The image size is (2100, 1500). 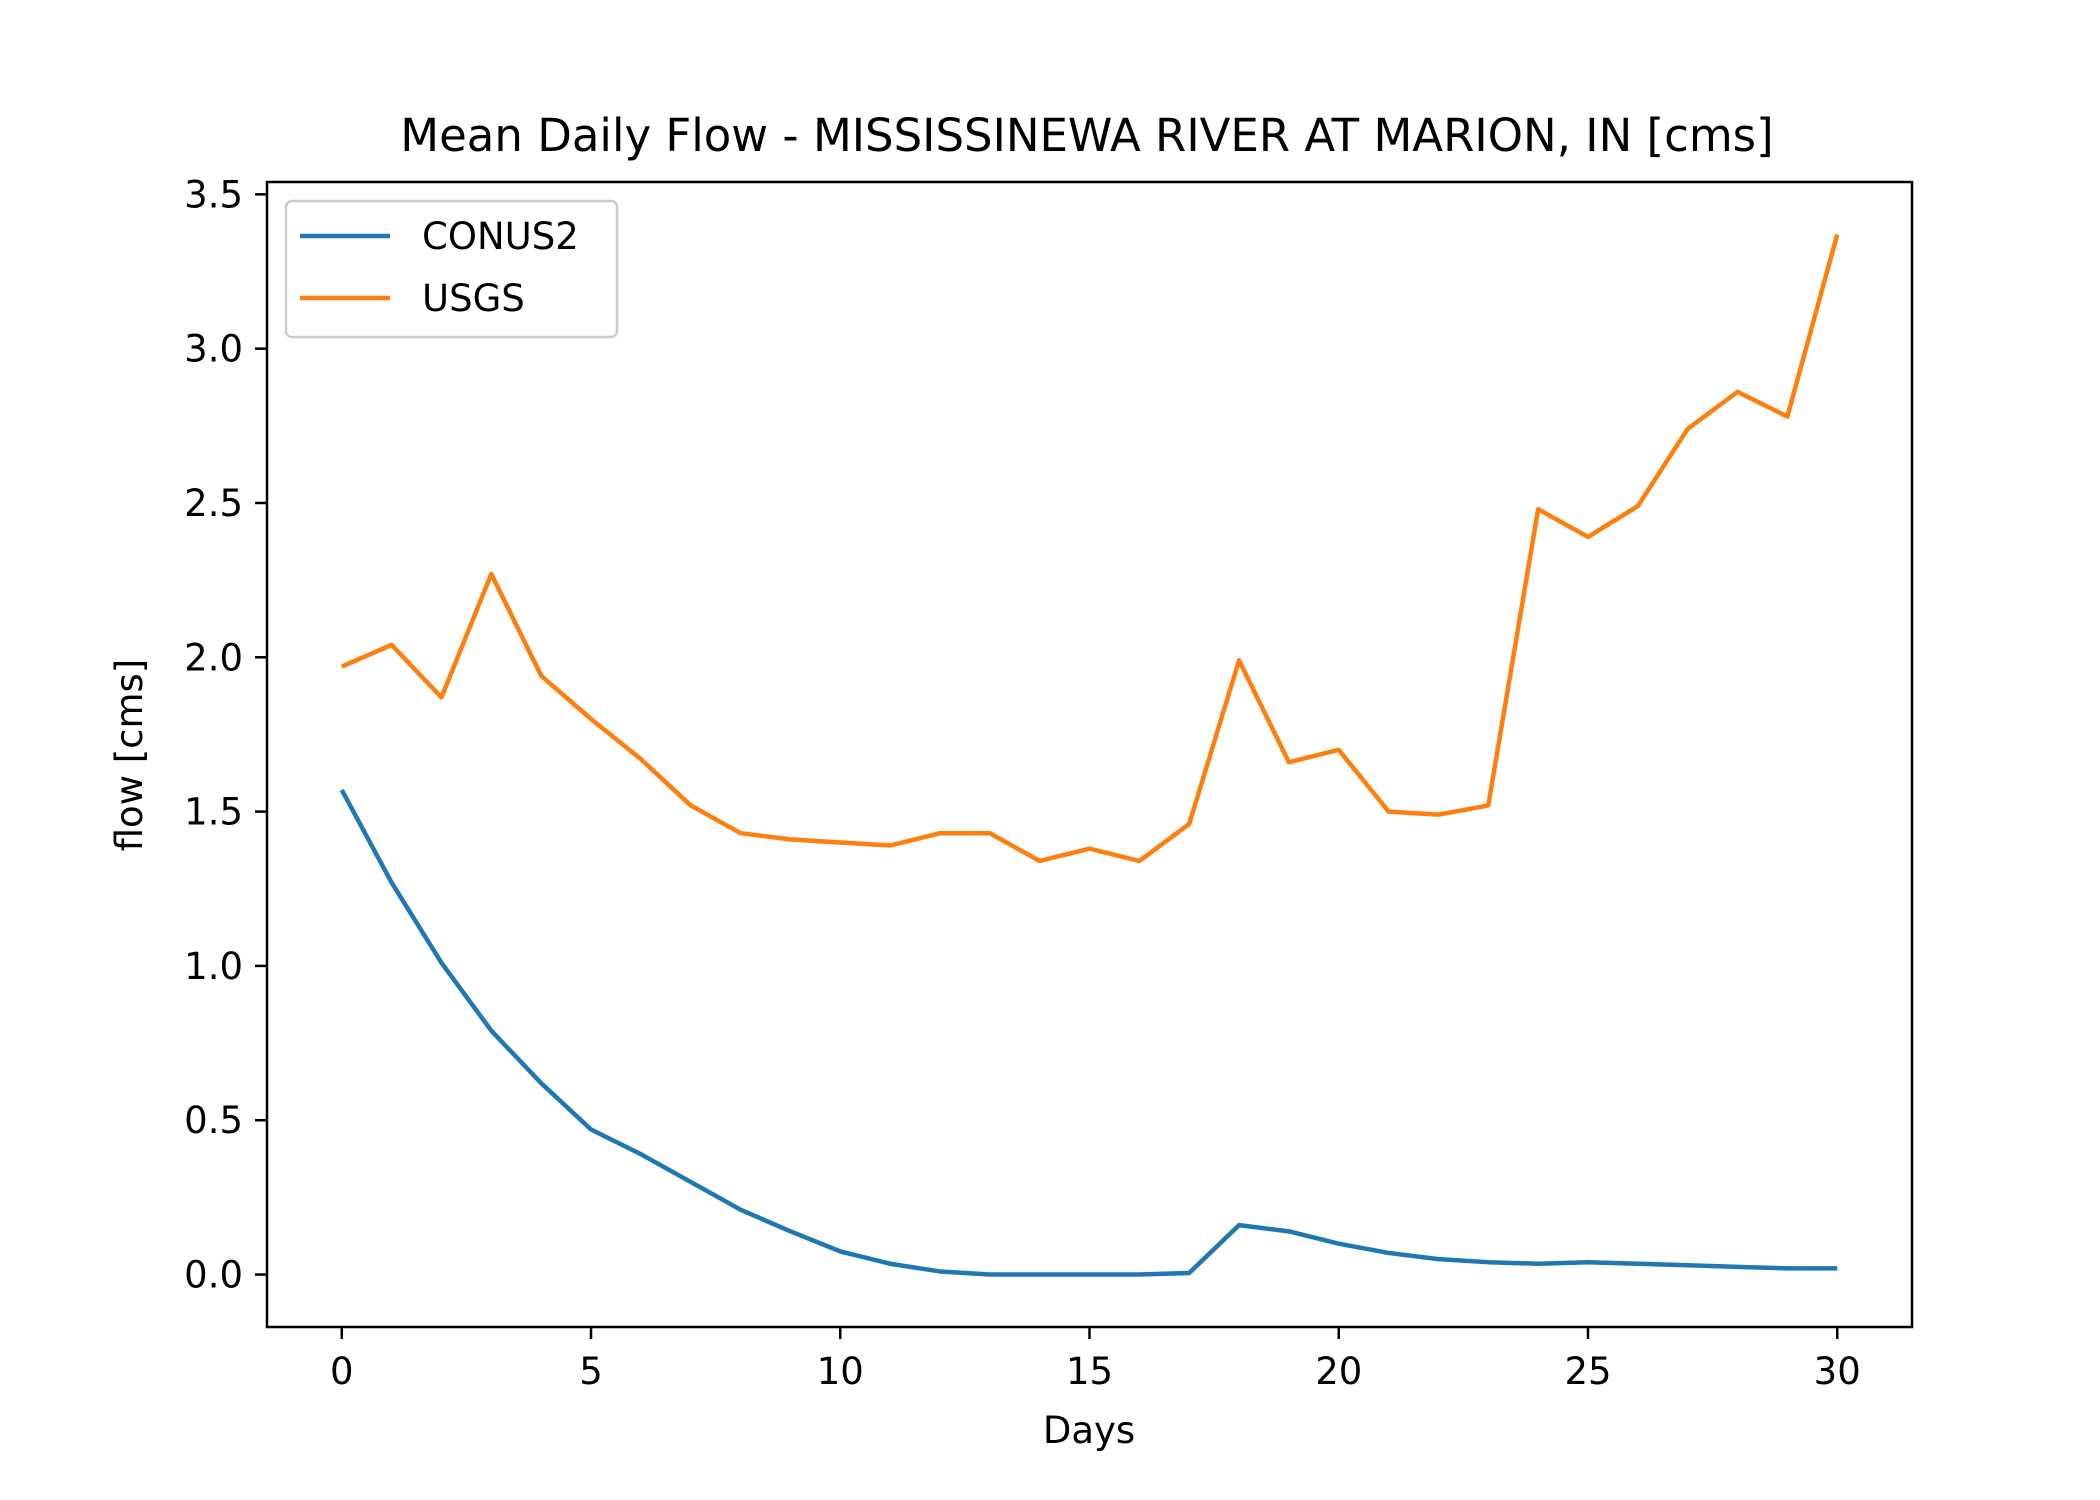 What do you see at coordinates (129, 755) in the screenshot?
I see `y-axis-label: flow [cms]` at bounding box center [129, 755].